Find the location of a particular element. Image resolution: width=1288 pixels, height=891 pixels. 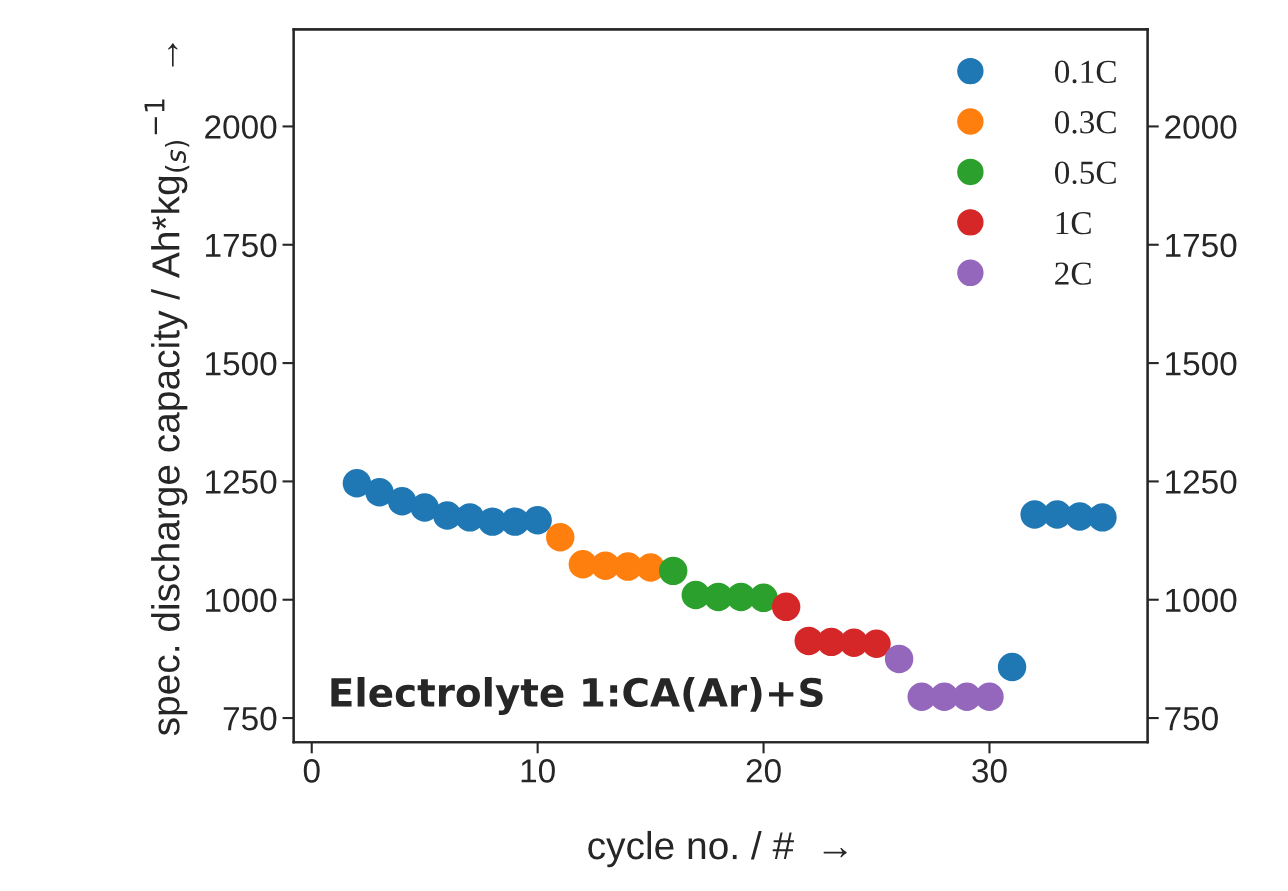

y2-tick-label: 1250 is located at coordinates (1201, 482).